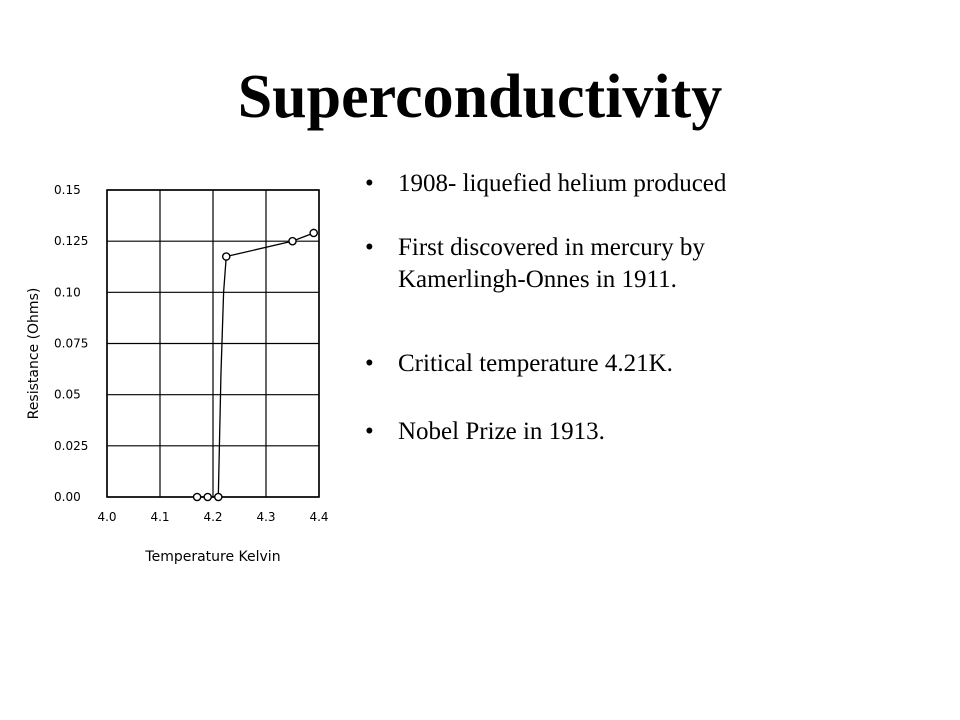  What do you see at coordinates (501, 431) in the screenshot?
I see `bullet-text: Nobel Prize in 1913.` at bounding box center [501, 431].